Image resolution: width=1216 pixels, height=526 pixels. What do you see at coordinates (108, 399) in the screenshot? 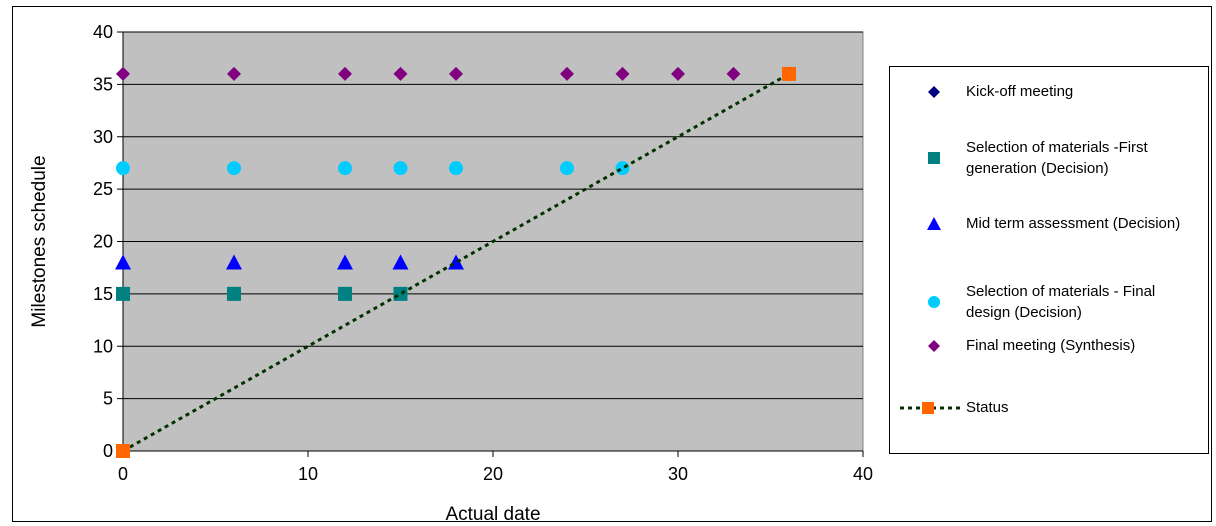
I see `y-tick-label: 5` at bounding box center [108, 399].